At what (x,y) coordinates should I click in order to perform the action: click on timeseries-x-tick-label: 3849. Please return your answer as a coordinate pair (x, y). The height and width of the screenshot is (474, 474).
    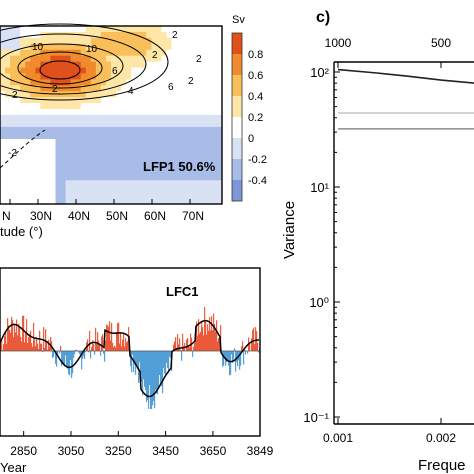
    Looking at the image, I should click on (260, 451).